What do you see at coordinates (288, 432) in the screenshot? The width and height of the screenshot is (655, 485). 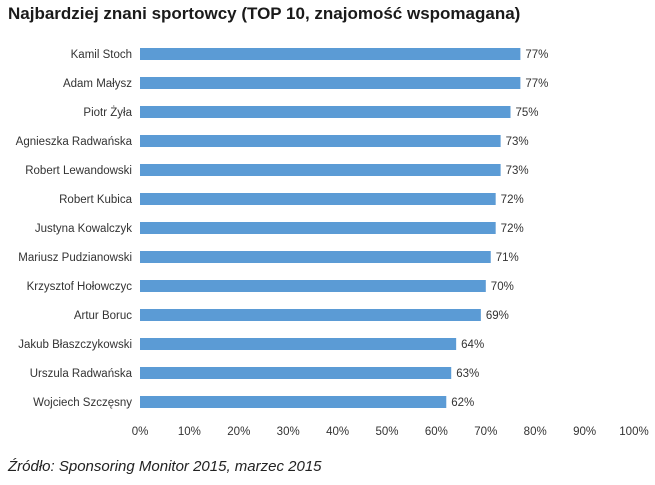 I see `x-tick-label: 30%` at bounding box center [288, 432].